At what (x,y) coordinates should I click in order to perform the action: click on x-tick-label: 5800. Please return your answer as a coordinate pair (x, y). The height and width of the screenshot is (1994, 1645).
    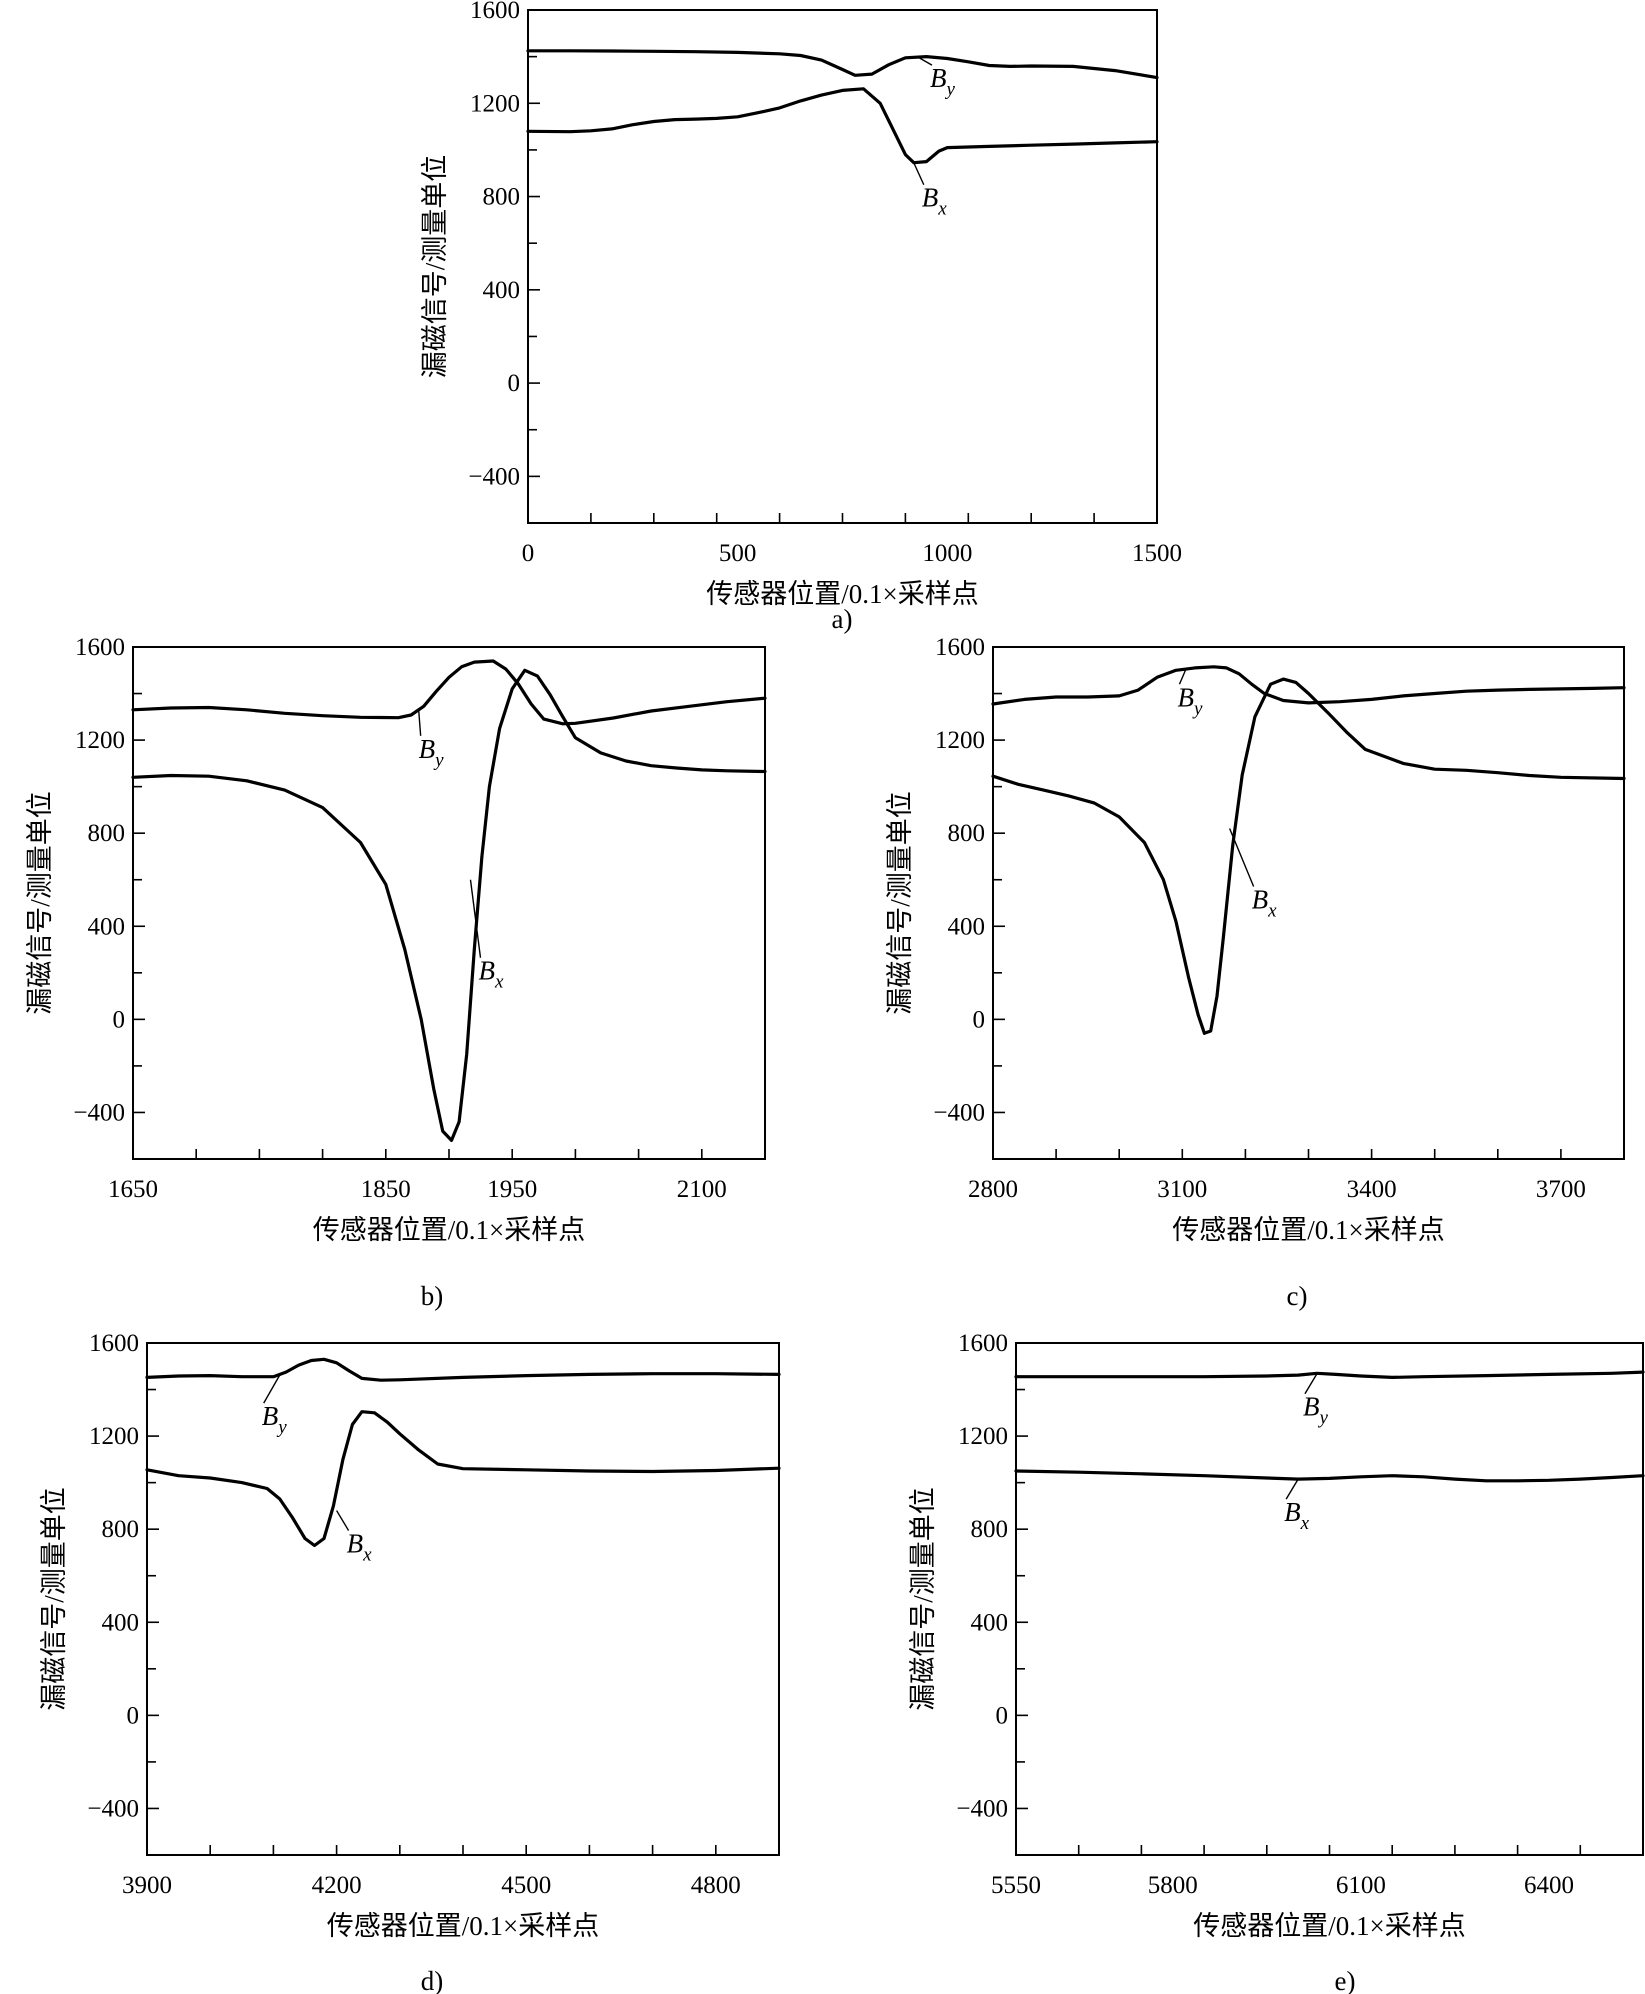
    Looking at the image, I should click on (1173, 1885).